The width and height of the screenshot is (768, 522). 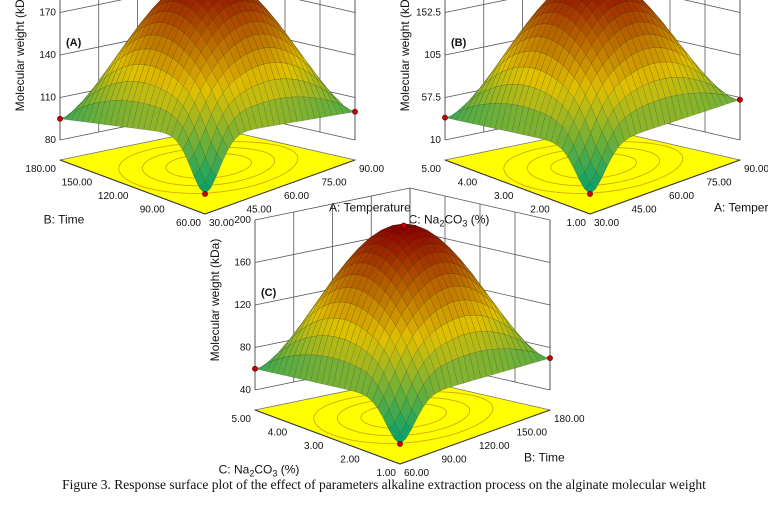 I want to click on panel-label: (A), so click(x=74, y=43).